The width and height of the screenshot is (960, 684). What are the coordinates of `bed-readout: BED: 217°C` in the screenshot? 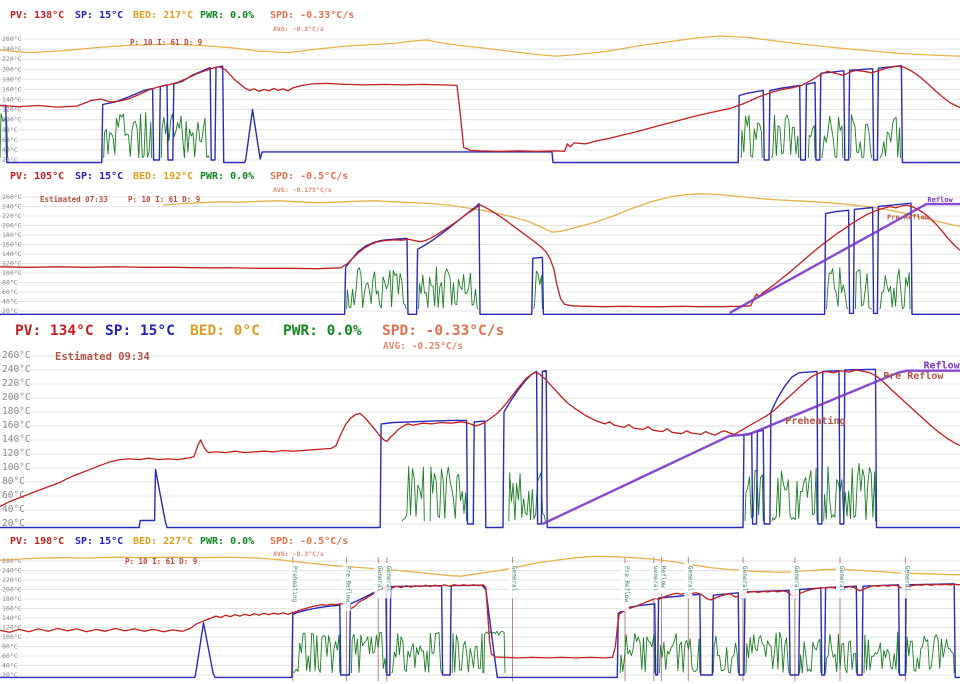 It's located at (163, 15).